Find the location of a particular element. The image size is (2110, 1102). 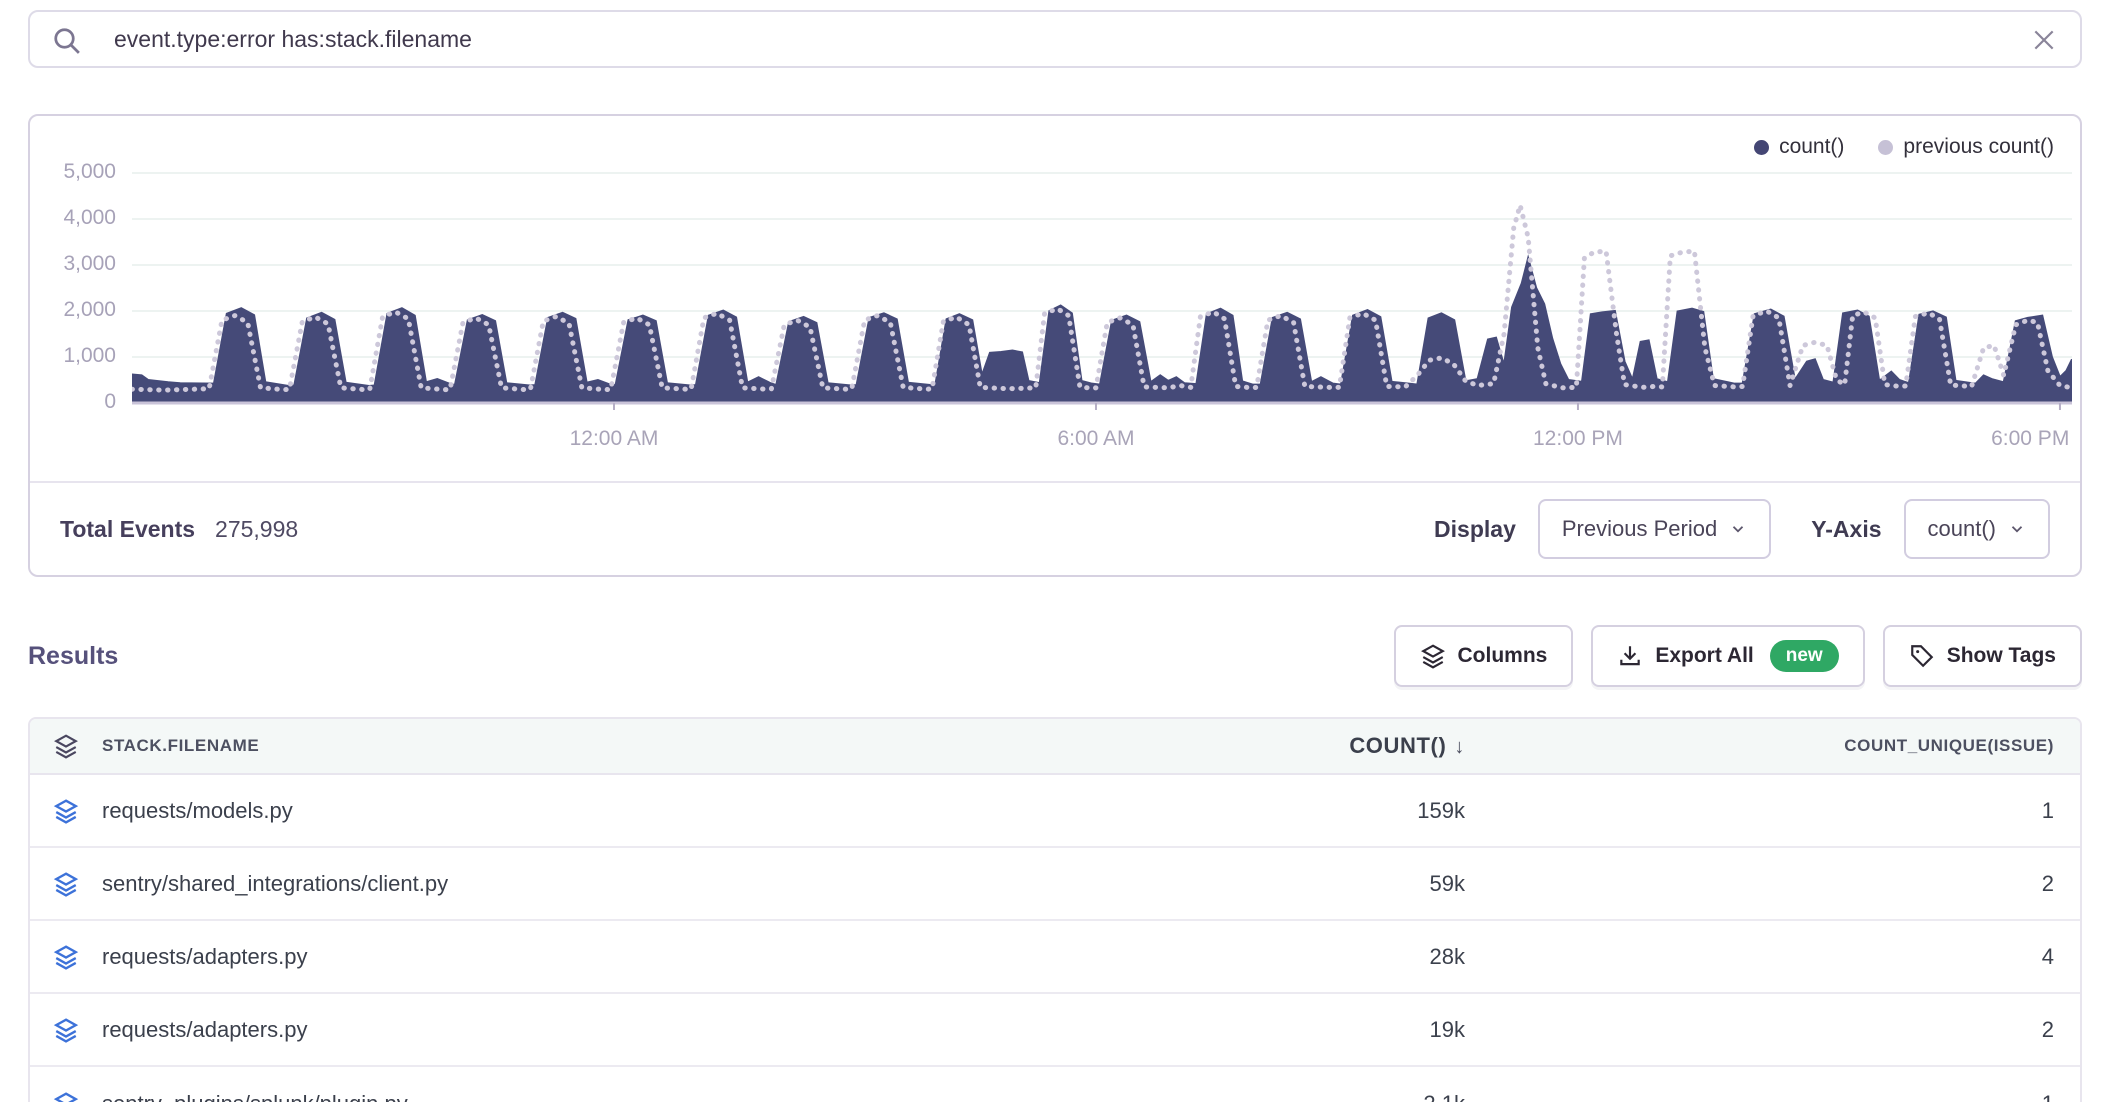

table-row: requests/models.py 159k 1 is located at coordinates (1055, 811).